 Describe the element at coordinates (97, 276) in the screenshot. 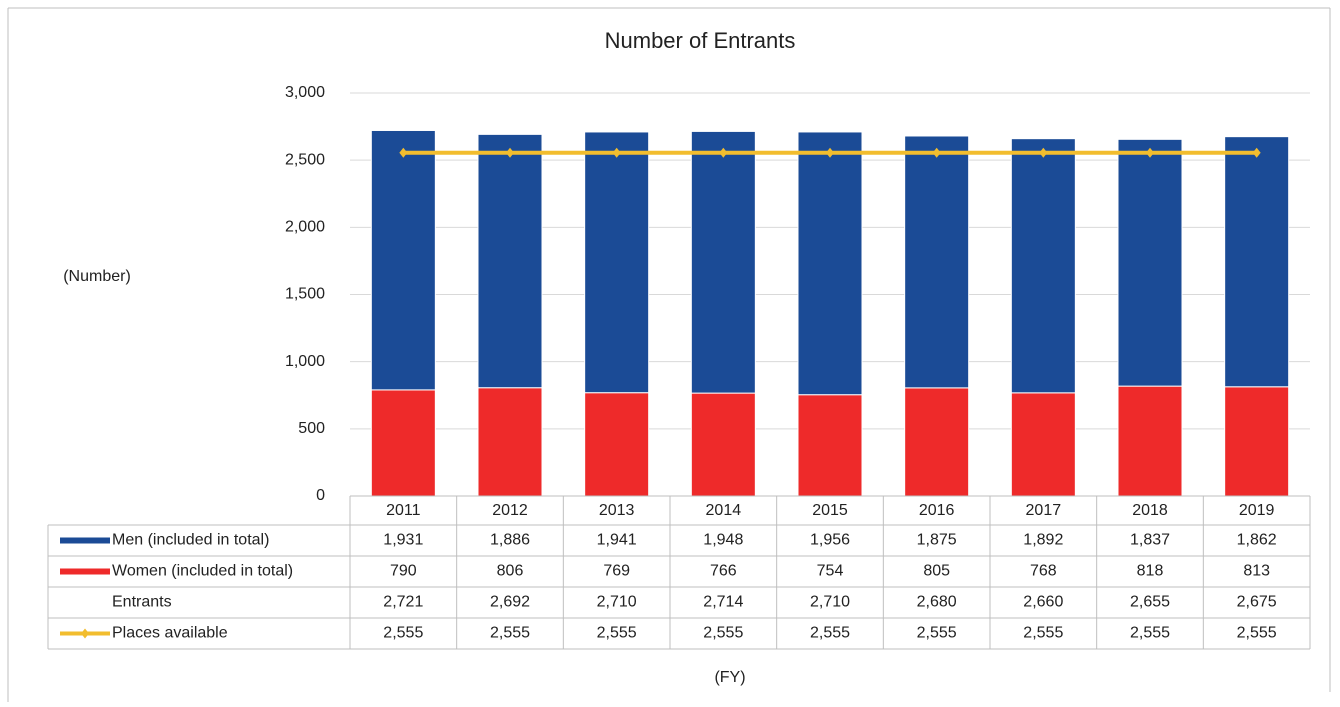

I see `y-axis-label: (Number)` at that location.